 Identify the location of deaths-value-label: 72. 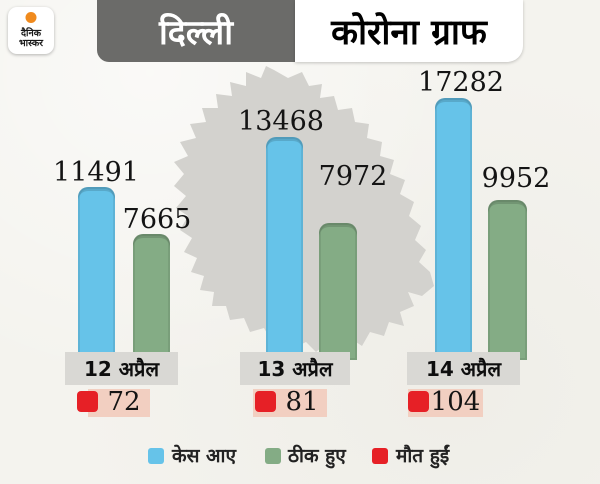
(124, 402).